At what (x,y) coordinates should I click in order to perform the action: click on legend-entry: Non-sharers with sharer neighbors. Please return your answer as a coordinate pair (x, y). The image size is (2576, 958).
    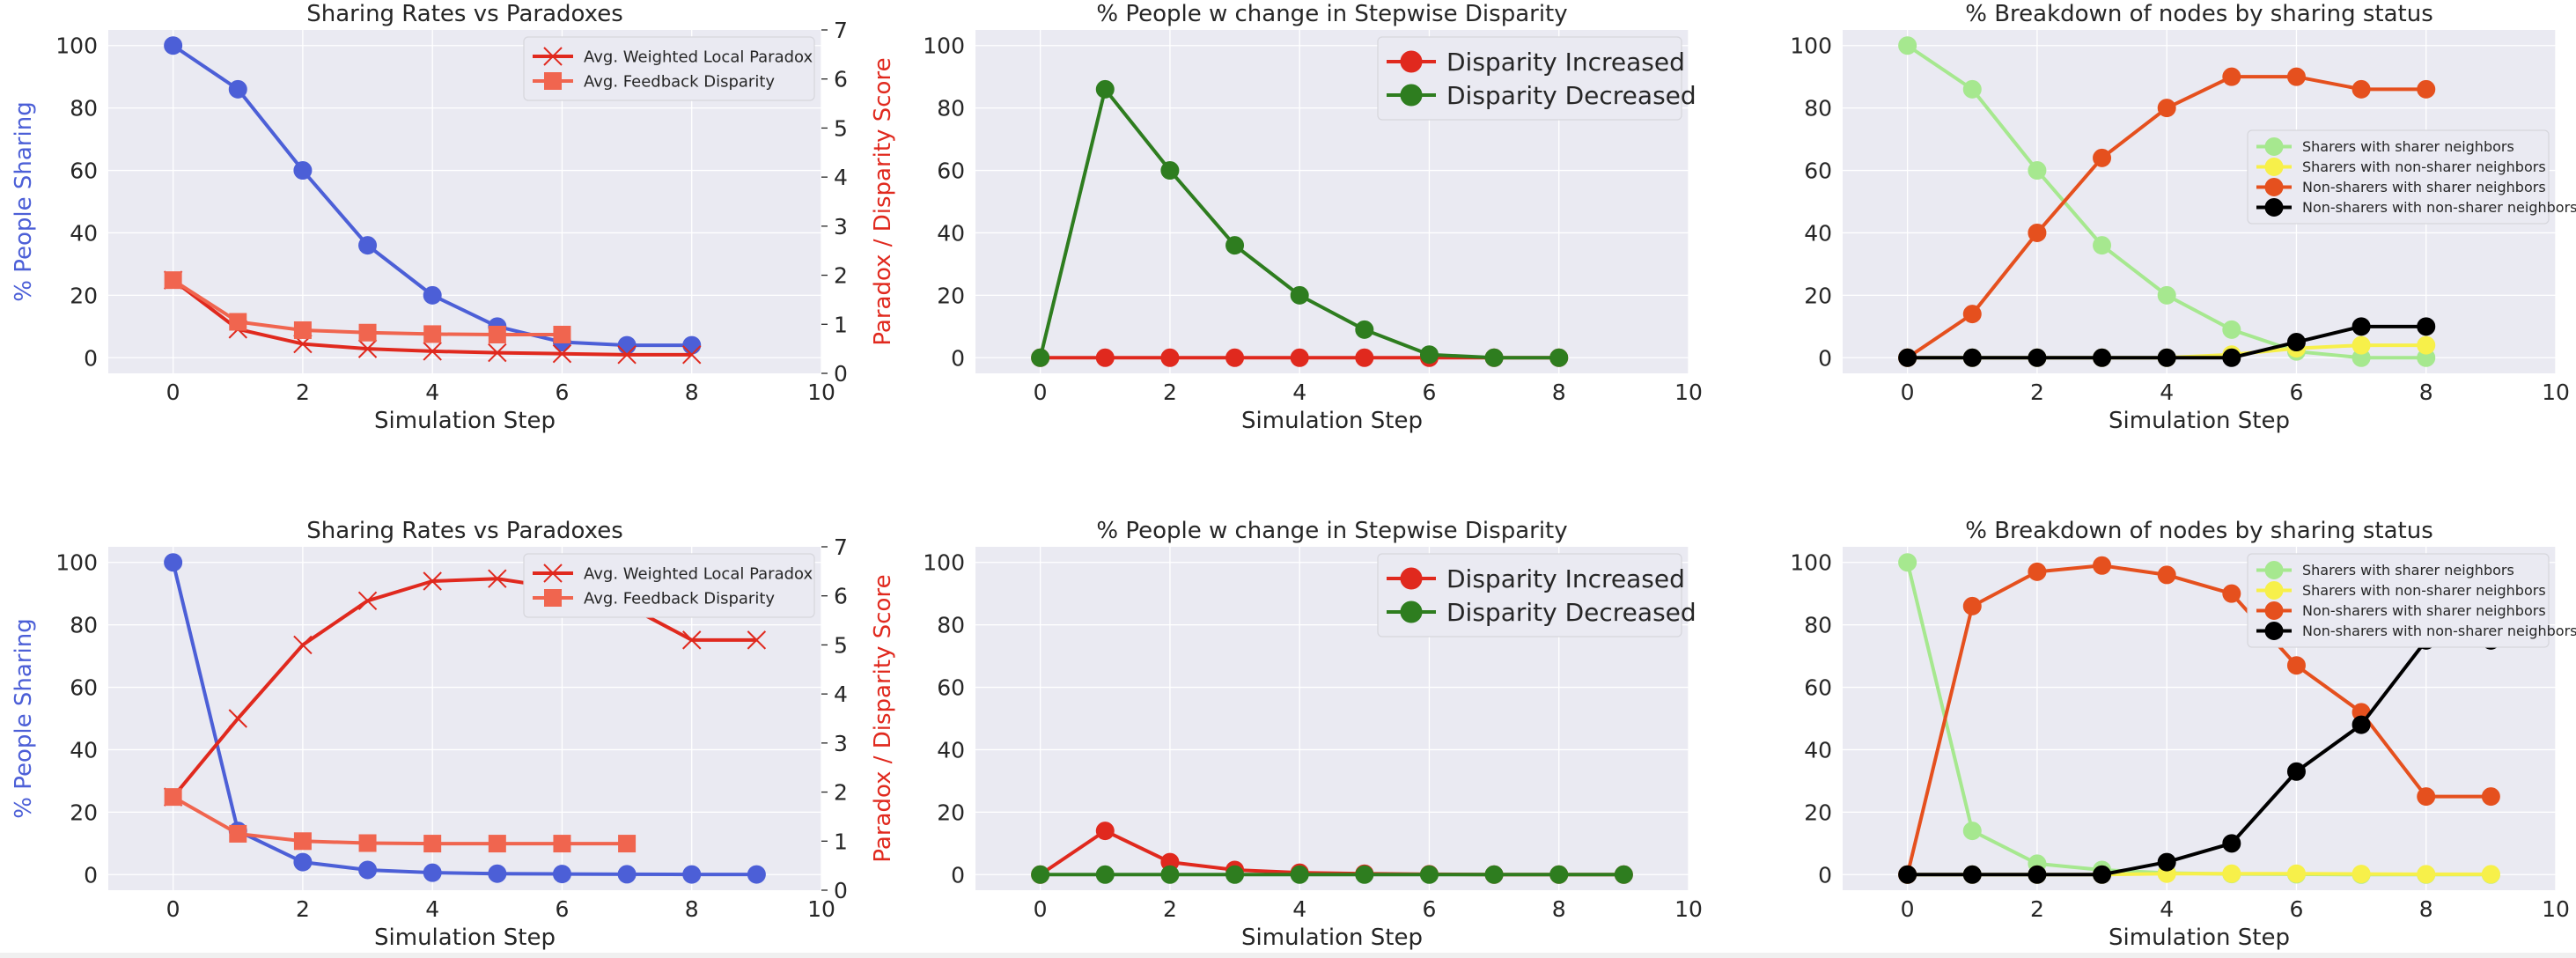
    Looking at the image, I should click on (2401, 187).